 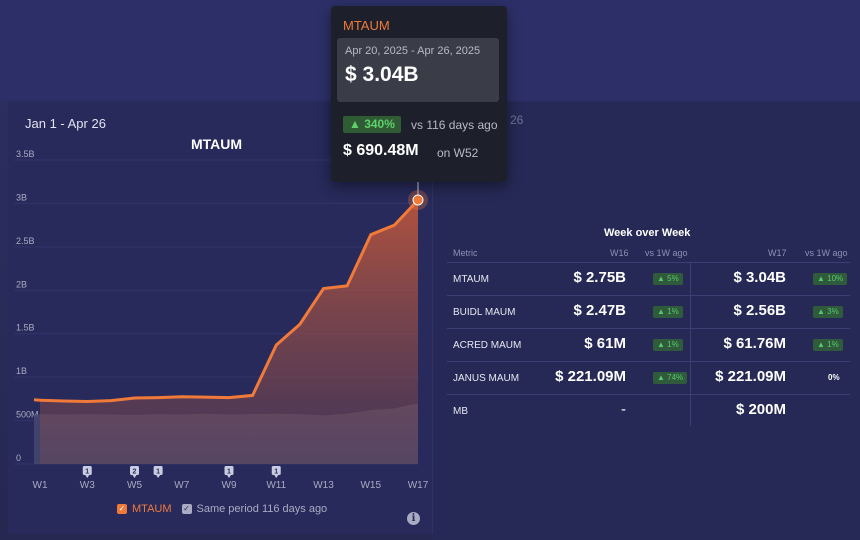 I want to click on row-w17-change-badge: ▲ 1%, so click(x=828, y=345).